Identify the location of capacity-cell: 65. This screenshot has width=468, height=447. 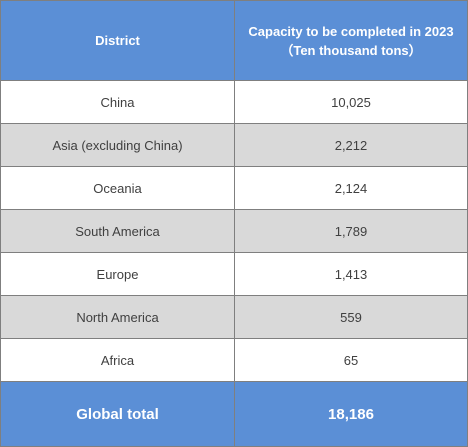
(351, 360).